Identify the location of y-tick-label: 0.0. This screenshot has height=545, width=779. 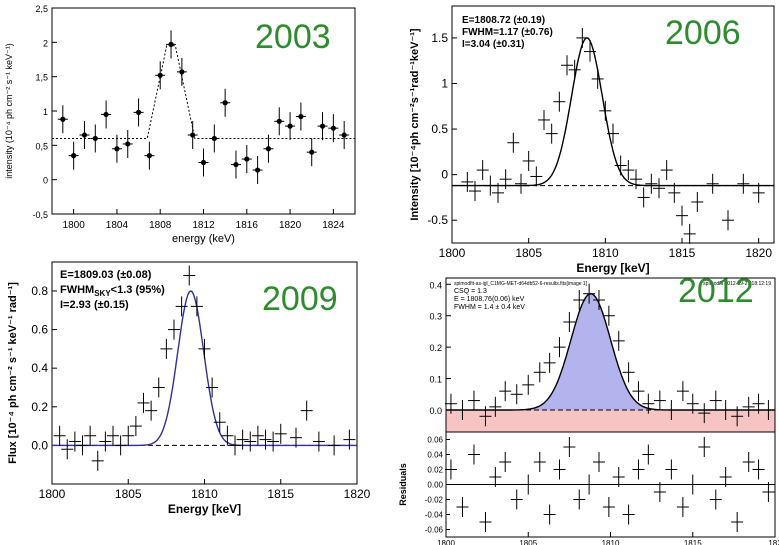
(435, 411).